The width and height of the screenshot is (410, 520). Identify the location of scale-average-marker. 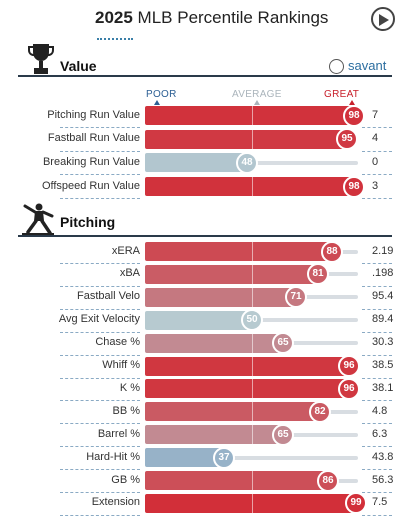
(257, 102).